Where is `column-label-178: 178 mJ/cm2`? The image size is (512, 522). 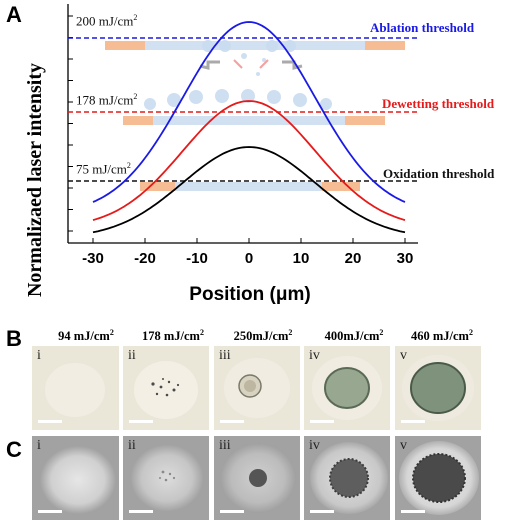 column-label-178: 178 mJ/cm2 is located at coordinates (173, 336).